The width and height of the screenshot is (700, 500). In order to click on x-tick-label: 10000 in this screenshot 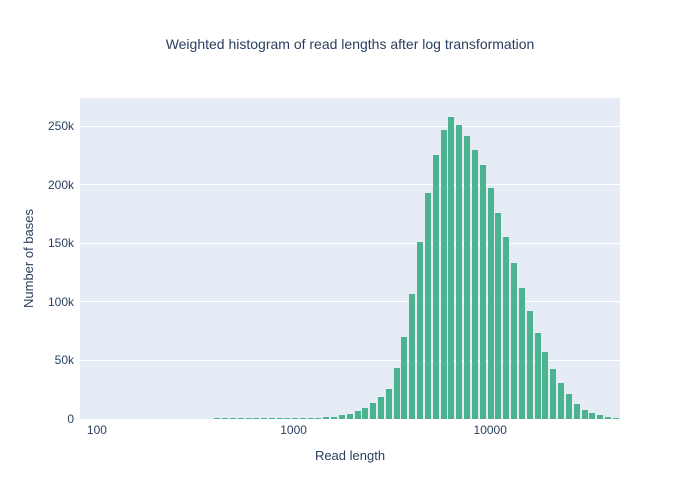, I will do `click(490, 430)`.